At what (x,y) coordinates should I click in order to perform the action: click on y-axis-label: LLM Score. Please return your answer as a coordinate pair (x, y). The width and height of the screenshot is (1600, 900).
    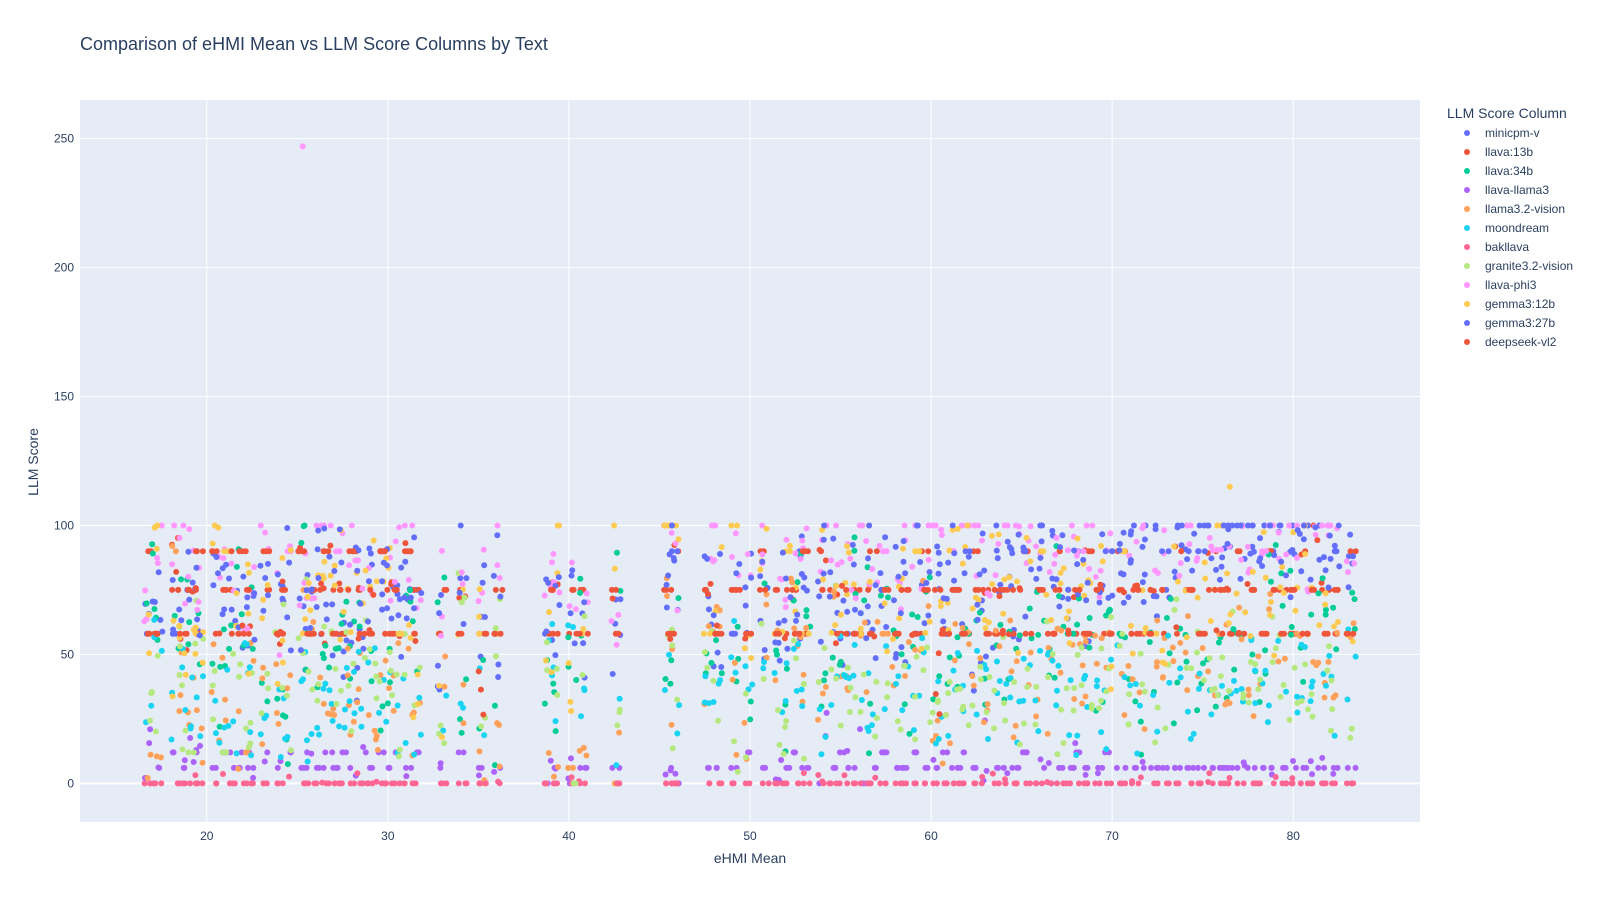
    Looking at the image, I should click on (33, 462).